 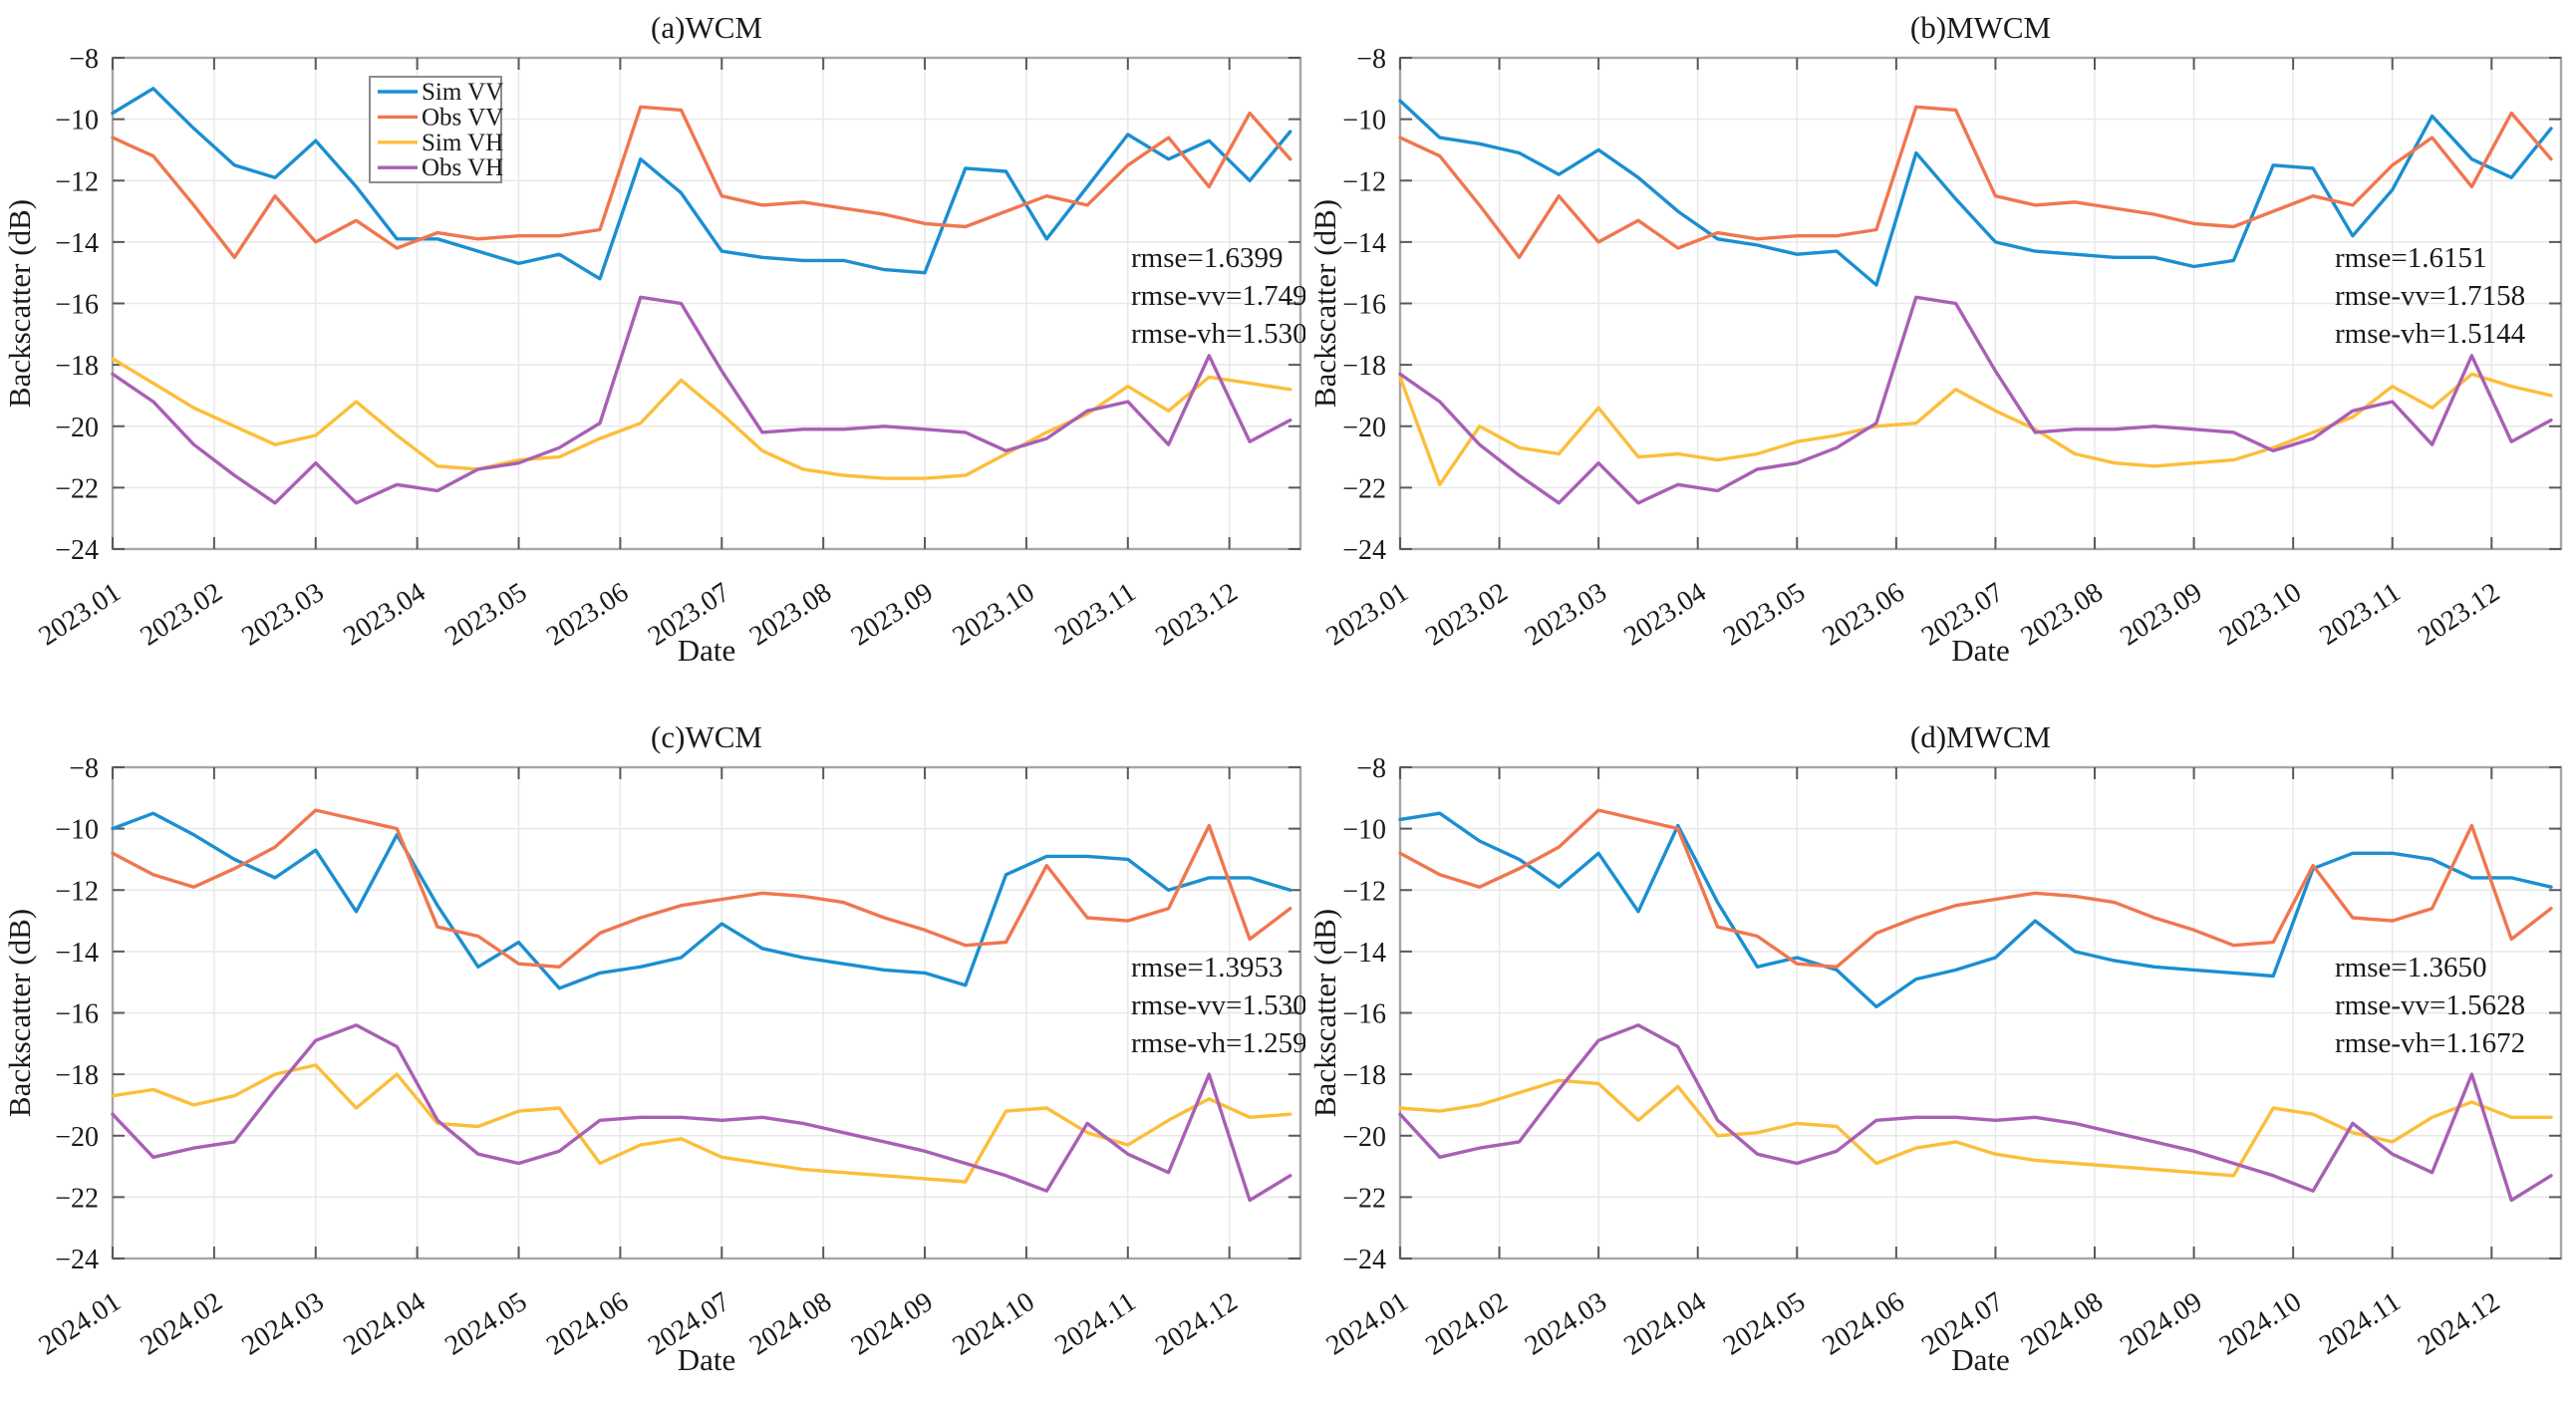 What do you see at coordinates (181, 615) in the screenshot?
I see `x-tick-label: 2023.02` at bounding box center [181, 615].